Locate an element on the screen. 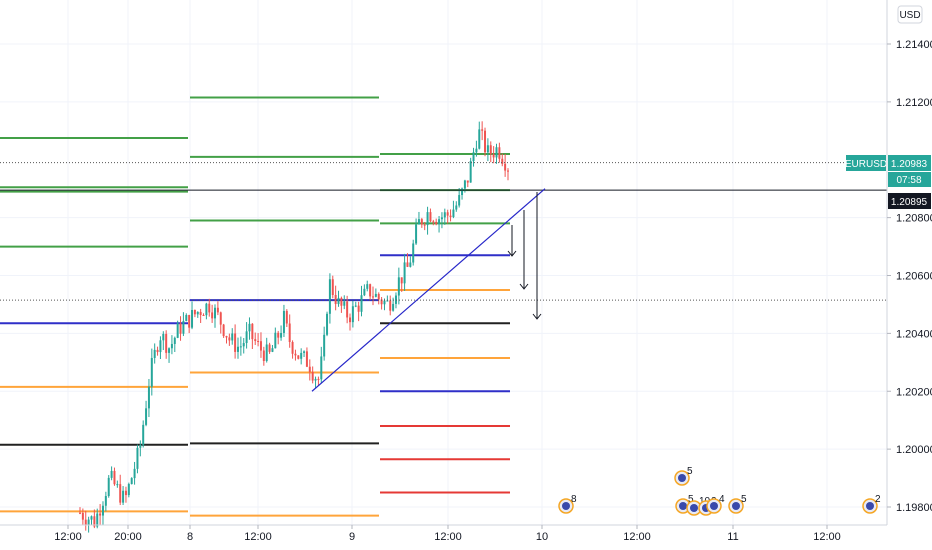  event-flag-icon: 2 is located at coordinates (871, 504).